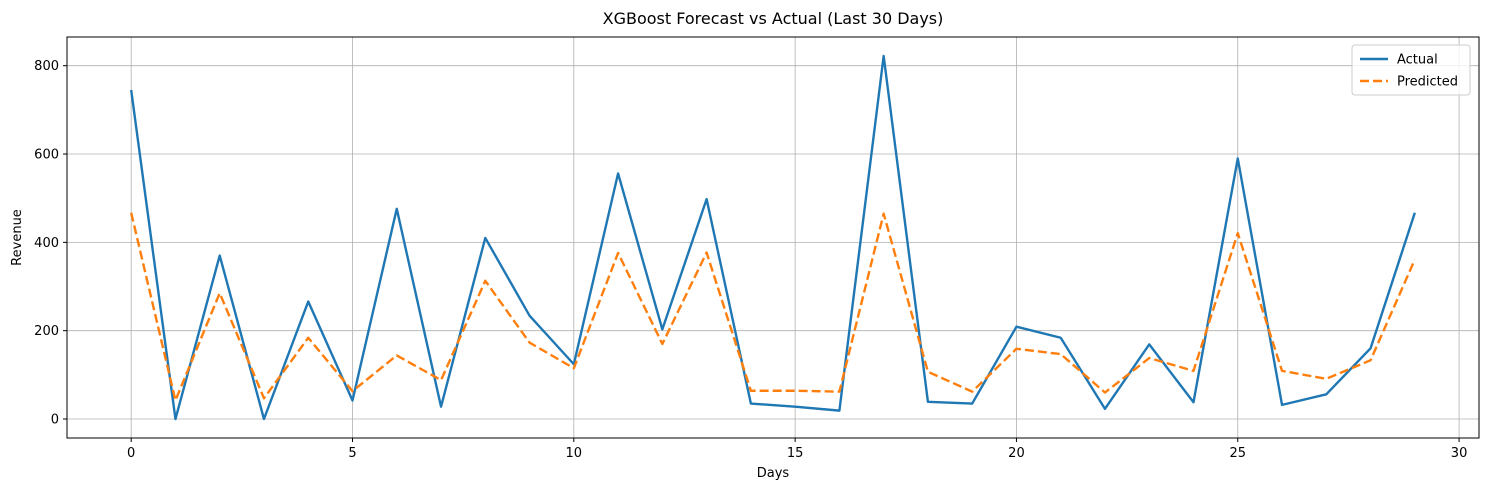 The image size is (1489, 490). Describe the element at coordinates (1427, 82) in the screenshot. I see `legend-label-predicted: Predicted` at that location.